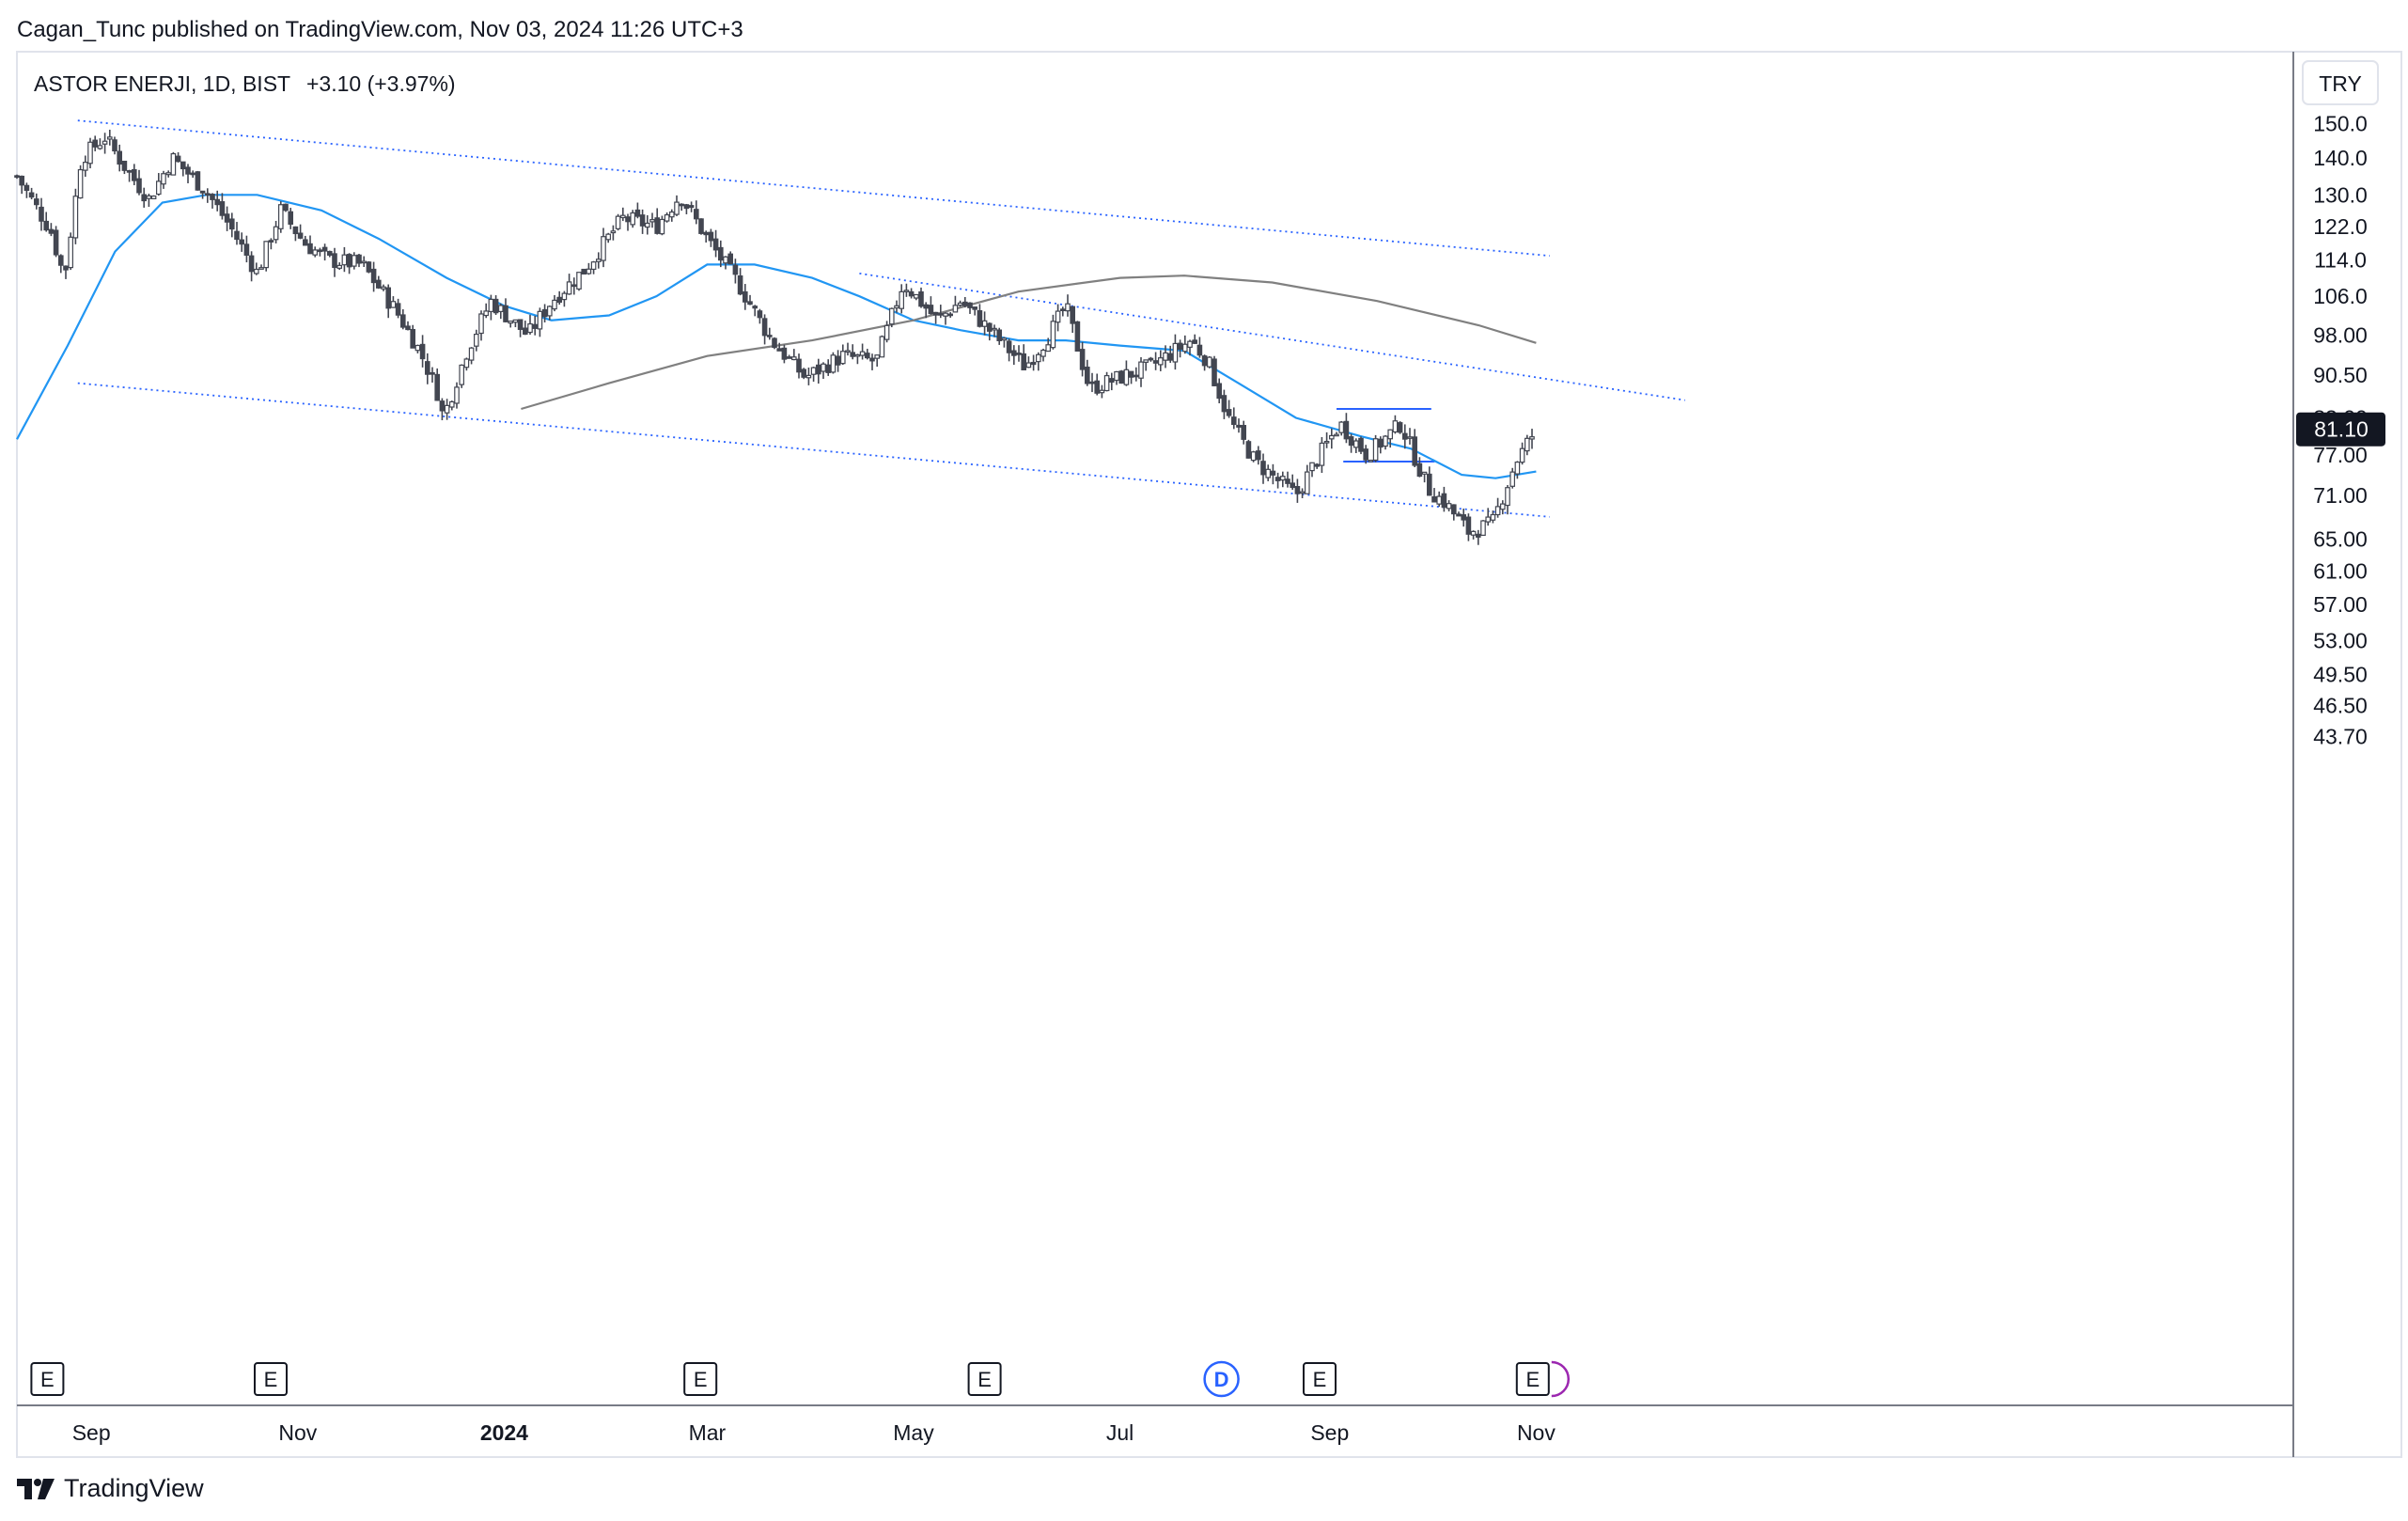 This screenshot has width=2408, height=1521. I want to click on channel-trendline, so click(1272, 336).